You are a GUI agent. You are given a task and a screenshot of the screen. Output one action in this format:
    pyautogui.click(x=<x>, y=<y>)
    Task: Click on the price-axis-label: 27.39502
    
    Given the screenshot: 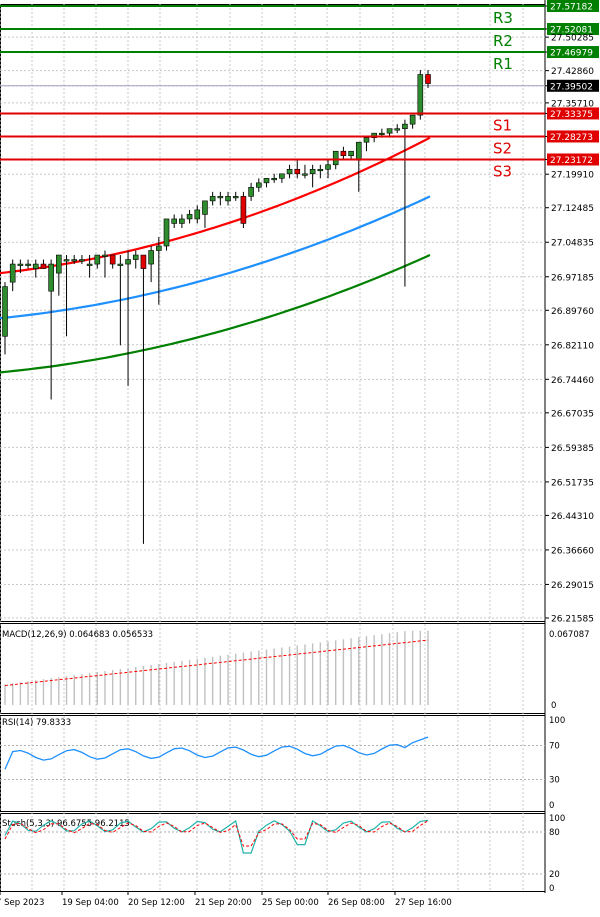 What is the action you would take?
    pyautogui.click(x=571, y=87)
    